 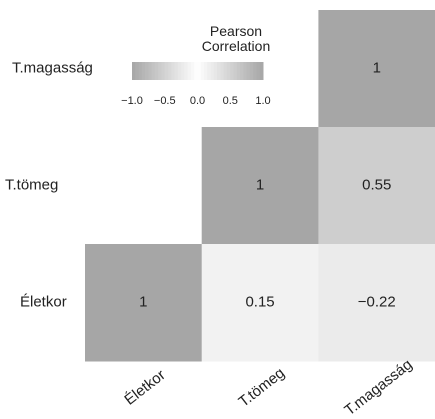 I want to click on colorbar-tick-label: −0.5, so click(x=165, y=101).